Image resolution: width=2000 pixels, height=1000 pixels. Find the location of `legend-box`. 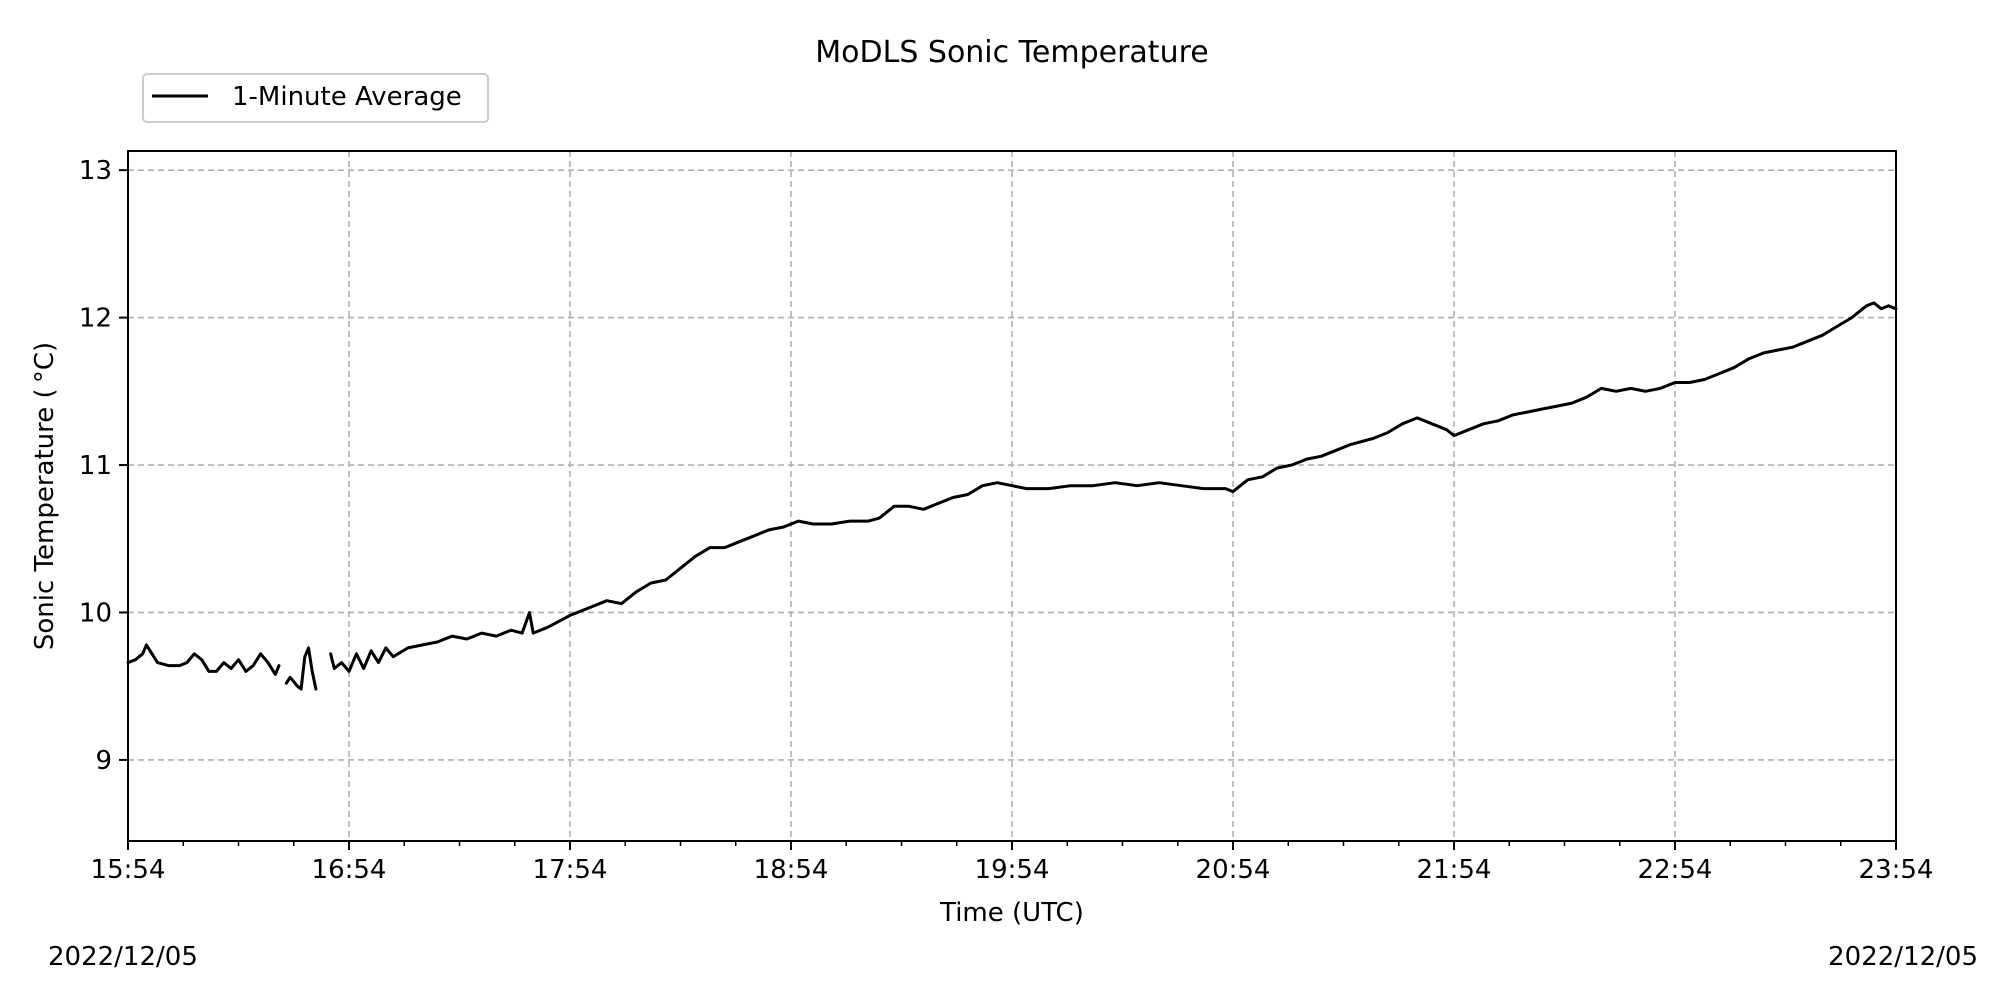

legend-box is located at coordinates (315, 98).